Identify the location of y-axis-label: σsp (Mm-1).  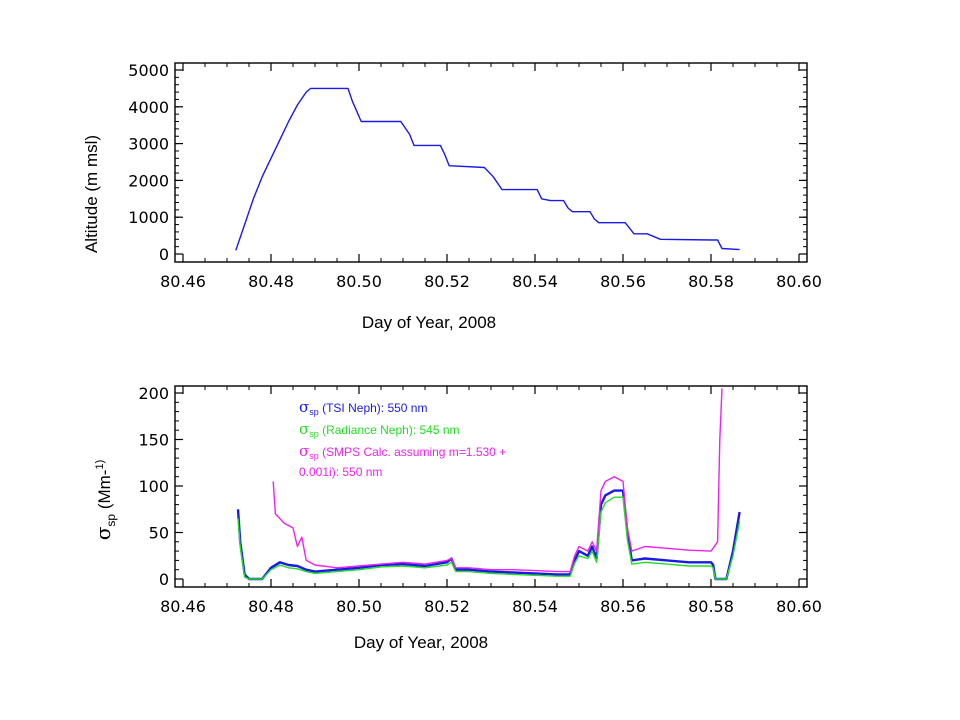
(104, 500).